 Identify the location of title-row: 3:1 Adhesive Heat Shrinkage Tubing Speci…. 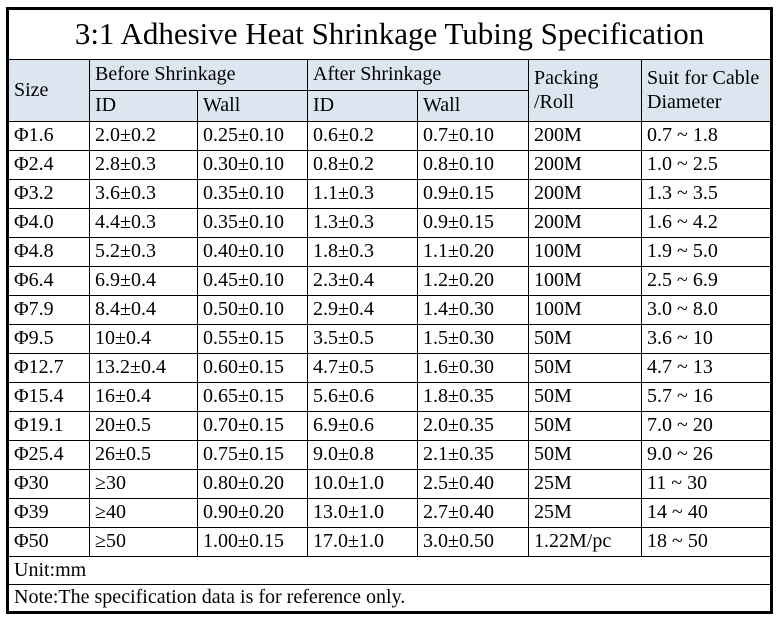
(389, 34).